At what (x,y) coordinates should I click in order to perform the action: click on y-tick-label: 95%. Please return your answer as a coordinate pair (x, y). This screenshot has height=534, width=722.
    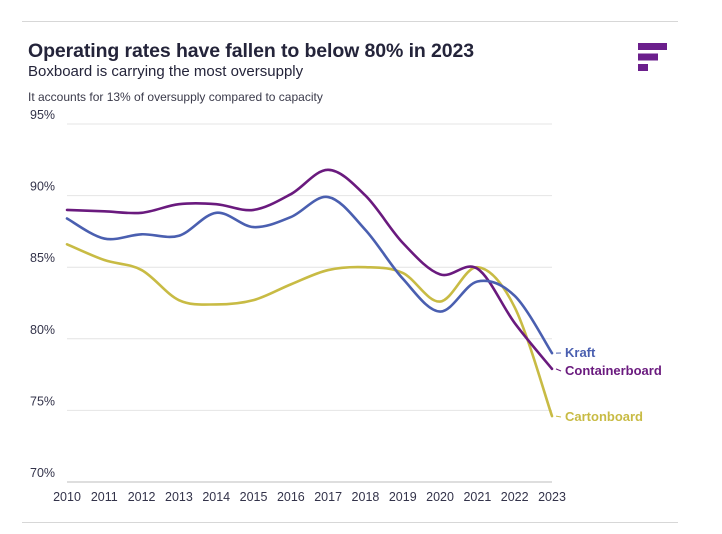
    Looking at the image, I should click on (42, 115).